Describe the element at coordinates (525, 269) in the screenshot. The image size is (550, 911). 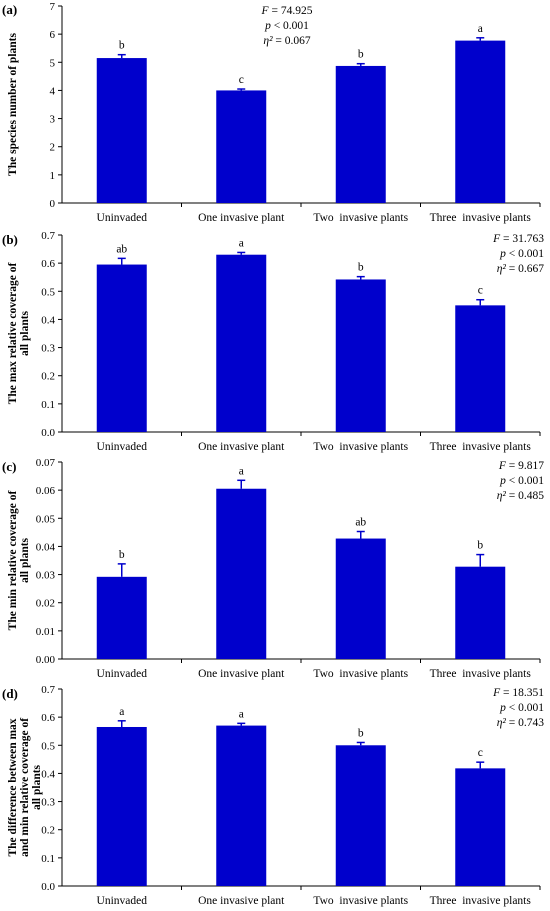
I see `stat-value: = 0.667` at that location.